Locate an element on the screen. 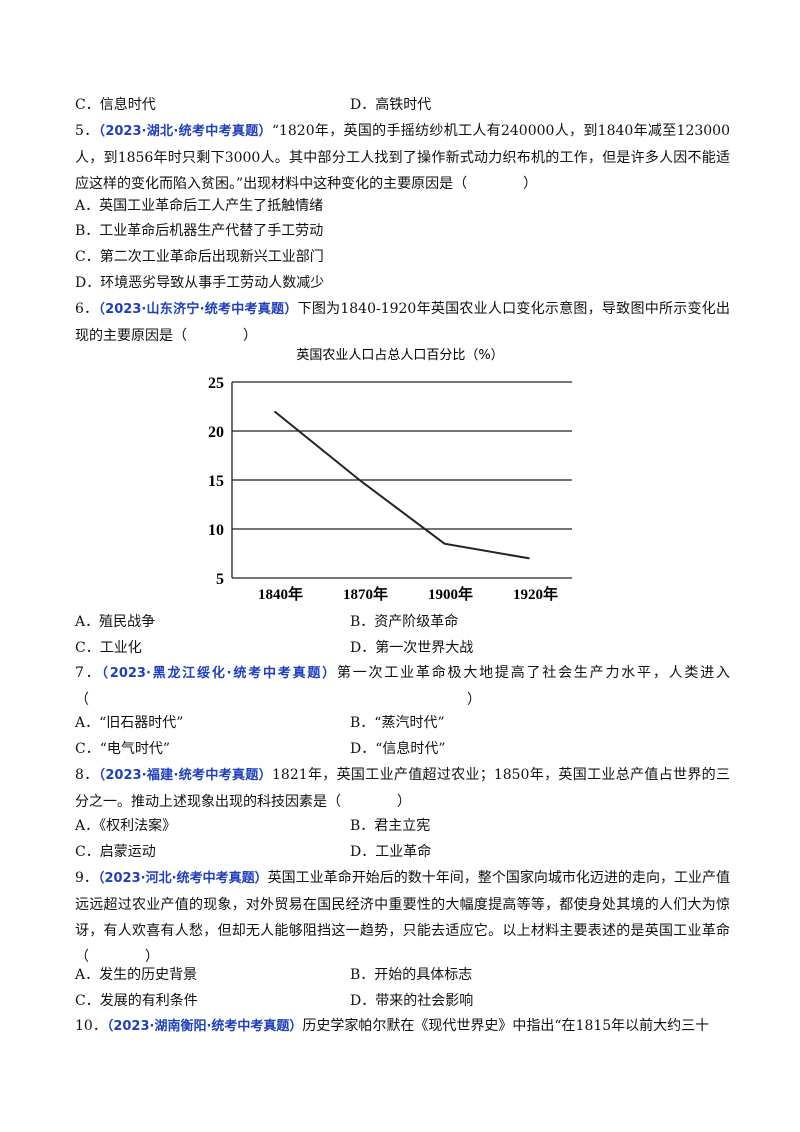  option: B．“蒸汽时代” is located at coordinates (397, 723).